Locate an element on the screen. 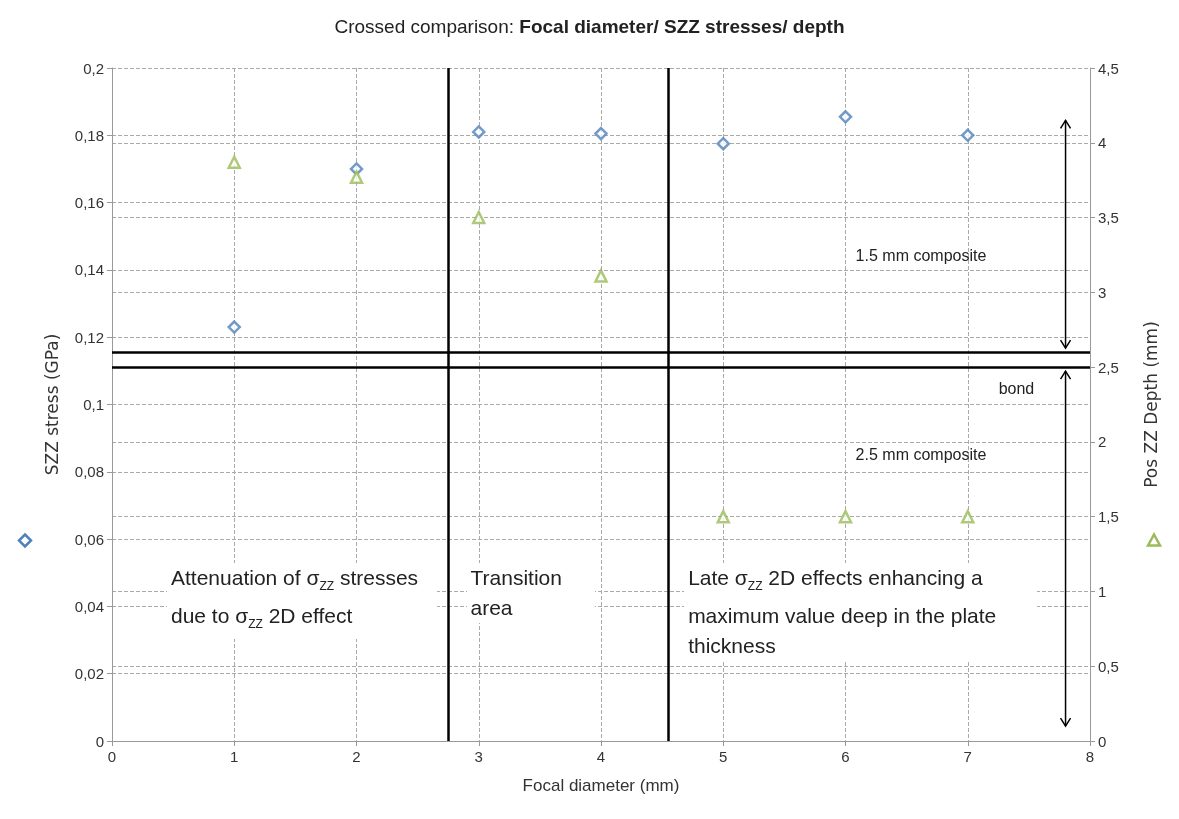 The width and height of the screenshot is (1179, 819). y-tick-label: 0,12 is located at coordinates (89, 337).